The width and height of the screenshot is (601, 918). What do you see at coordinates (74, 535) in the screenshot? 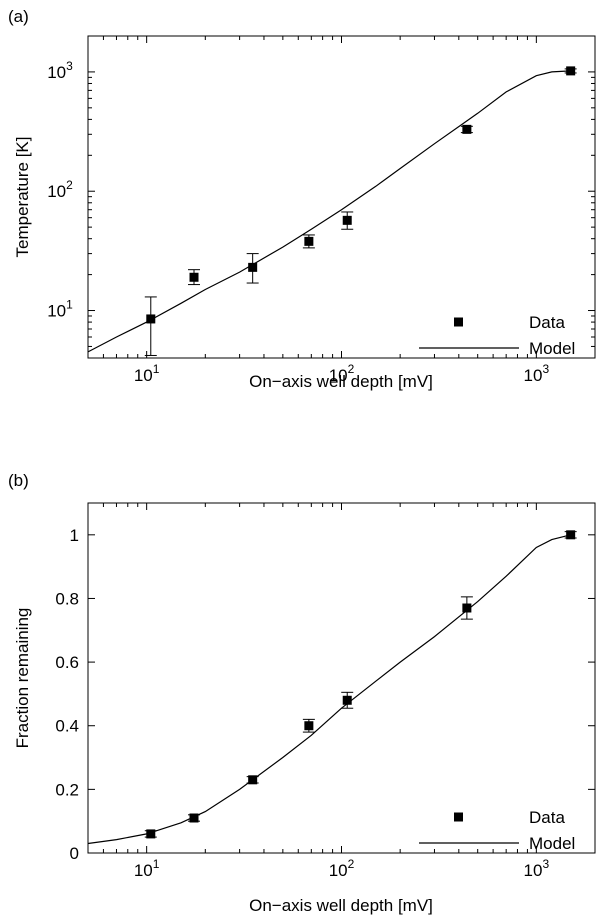
I see `y-tick-label: 1` at bounding box center [74, 535].